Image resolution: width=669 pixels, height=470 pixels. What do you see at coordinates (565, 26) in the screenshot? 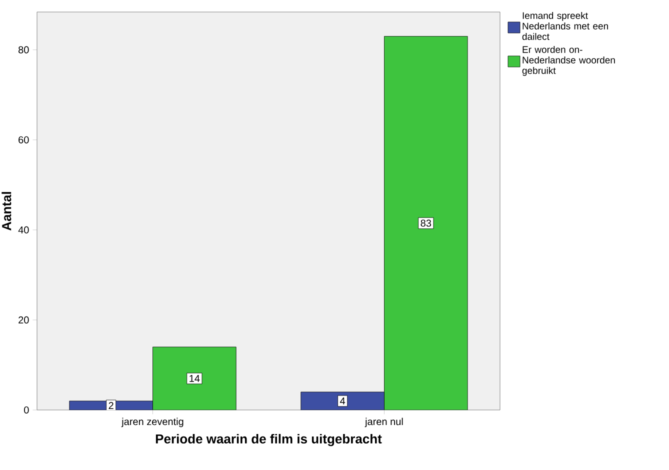
I see `legend-label: Iemand spreekt Nederlands met een dailect` at bounding box center [565, 26].